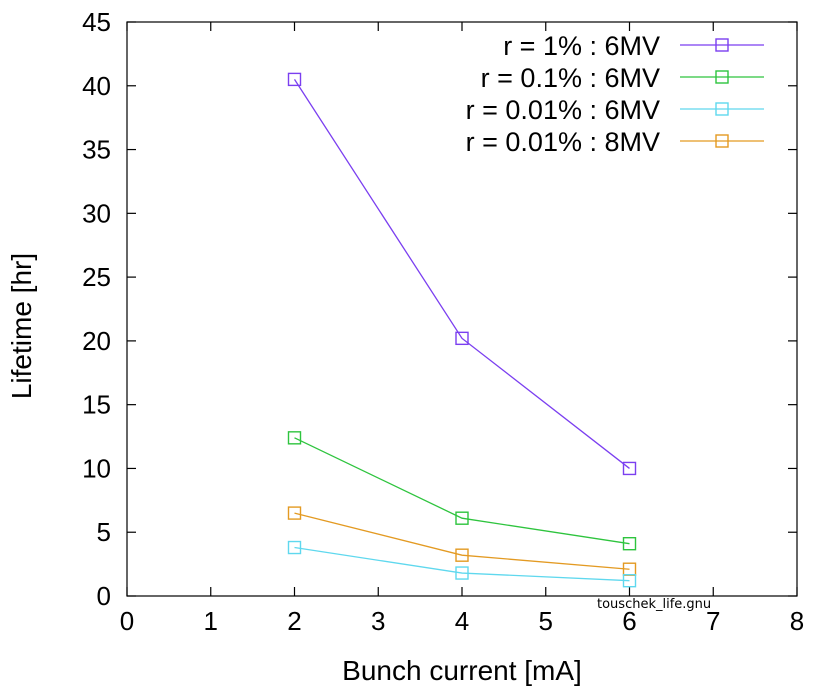  What do you see at coordinates (563, 142) in the screenshot?
I see `legend-label: r = 0.01% : 8MV` at bounding box center [563, 142].